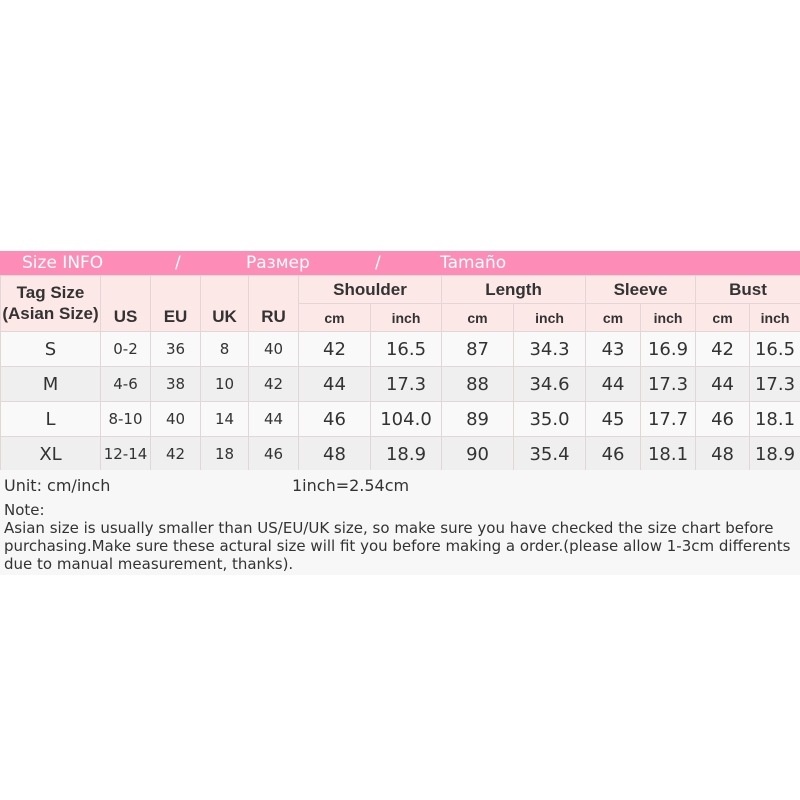 The width and height of the screenshot is (800, 800). Describe the element at coordinates (747, 289) in the screenshot. I see `header-bust: Bust` at that location.